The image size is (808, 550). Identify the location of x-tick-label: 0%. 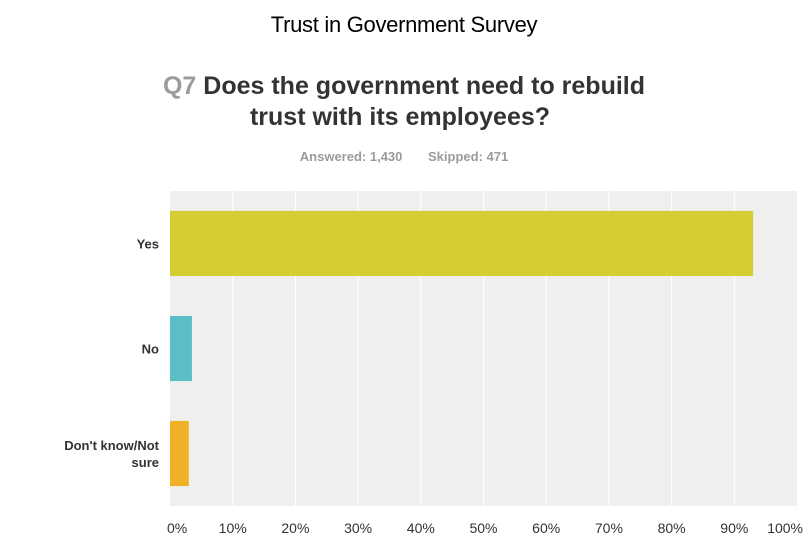
(177, 528).